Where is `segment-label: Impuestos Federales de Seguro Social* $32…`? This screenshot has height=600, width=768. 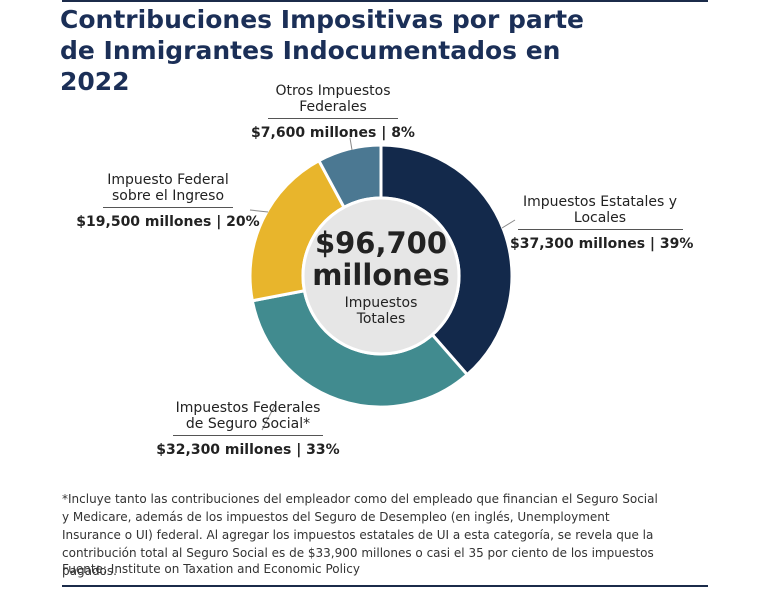
segment-label: Impuestos Federales de Seguro Social* $32… is located at coordinates (248, 429).